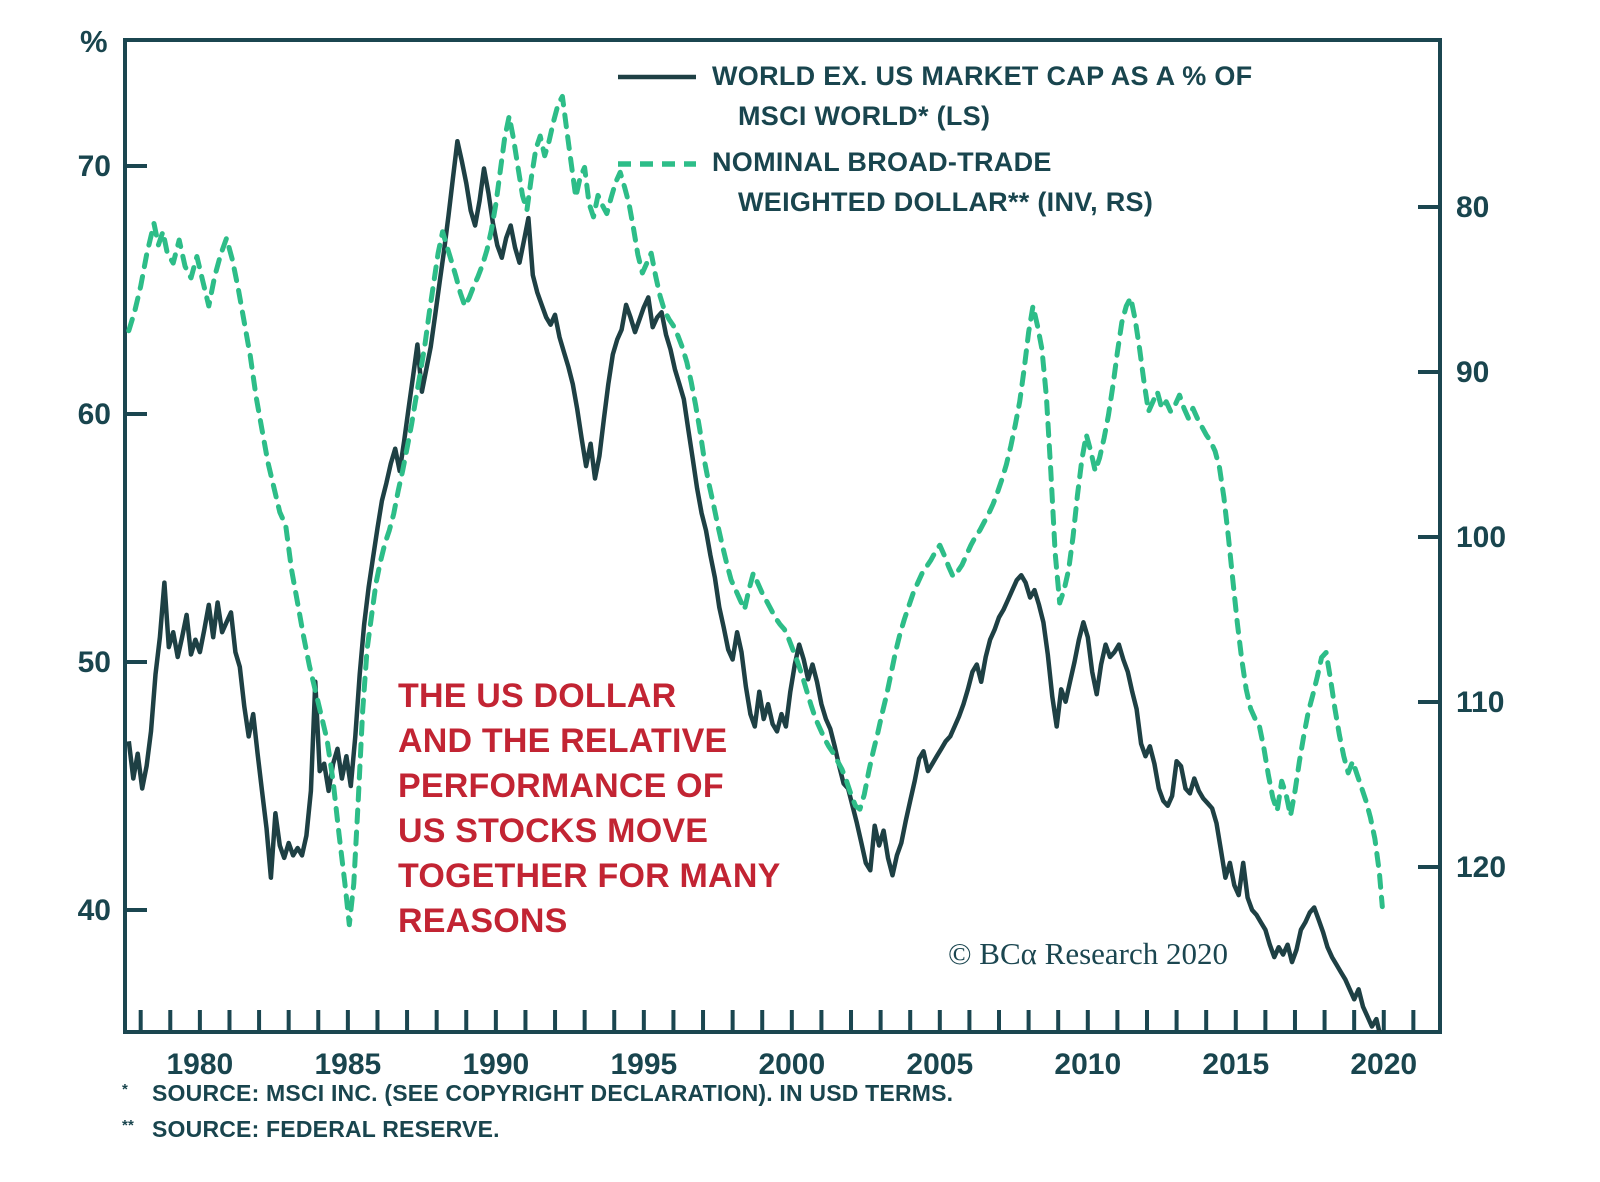  What do you see at coordinates (311, 1129) in the screenshot?
I see `footnote-federal-reserve: ** SOURCE: FEDERAL RESERVE.` at bounding box center [311, 1129].